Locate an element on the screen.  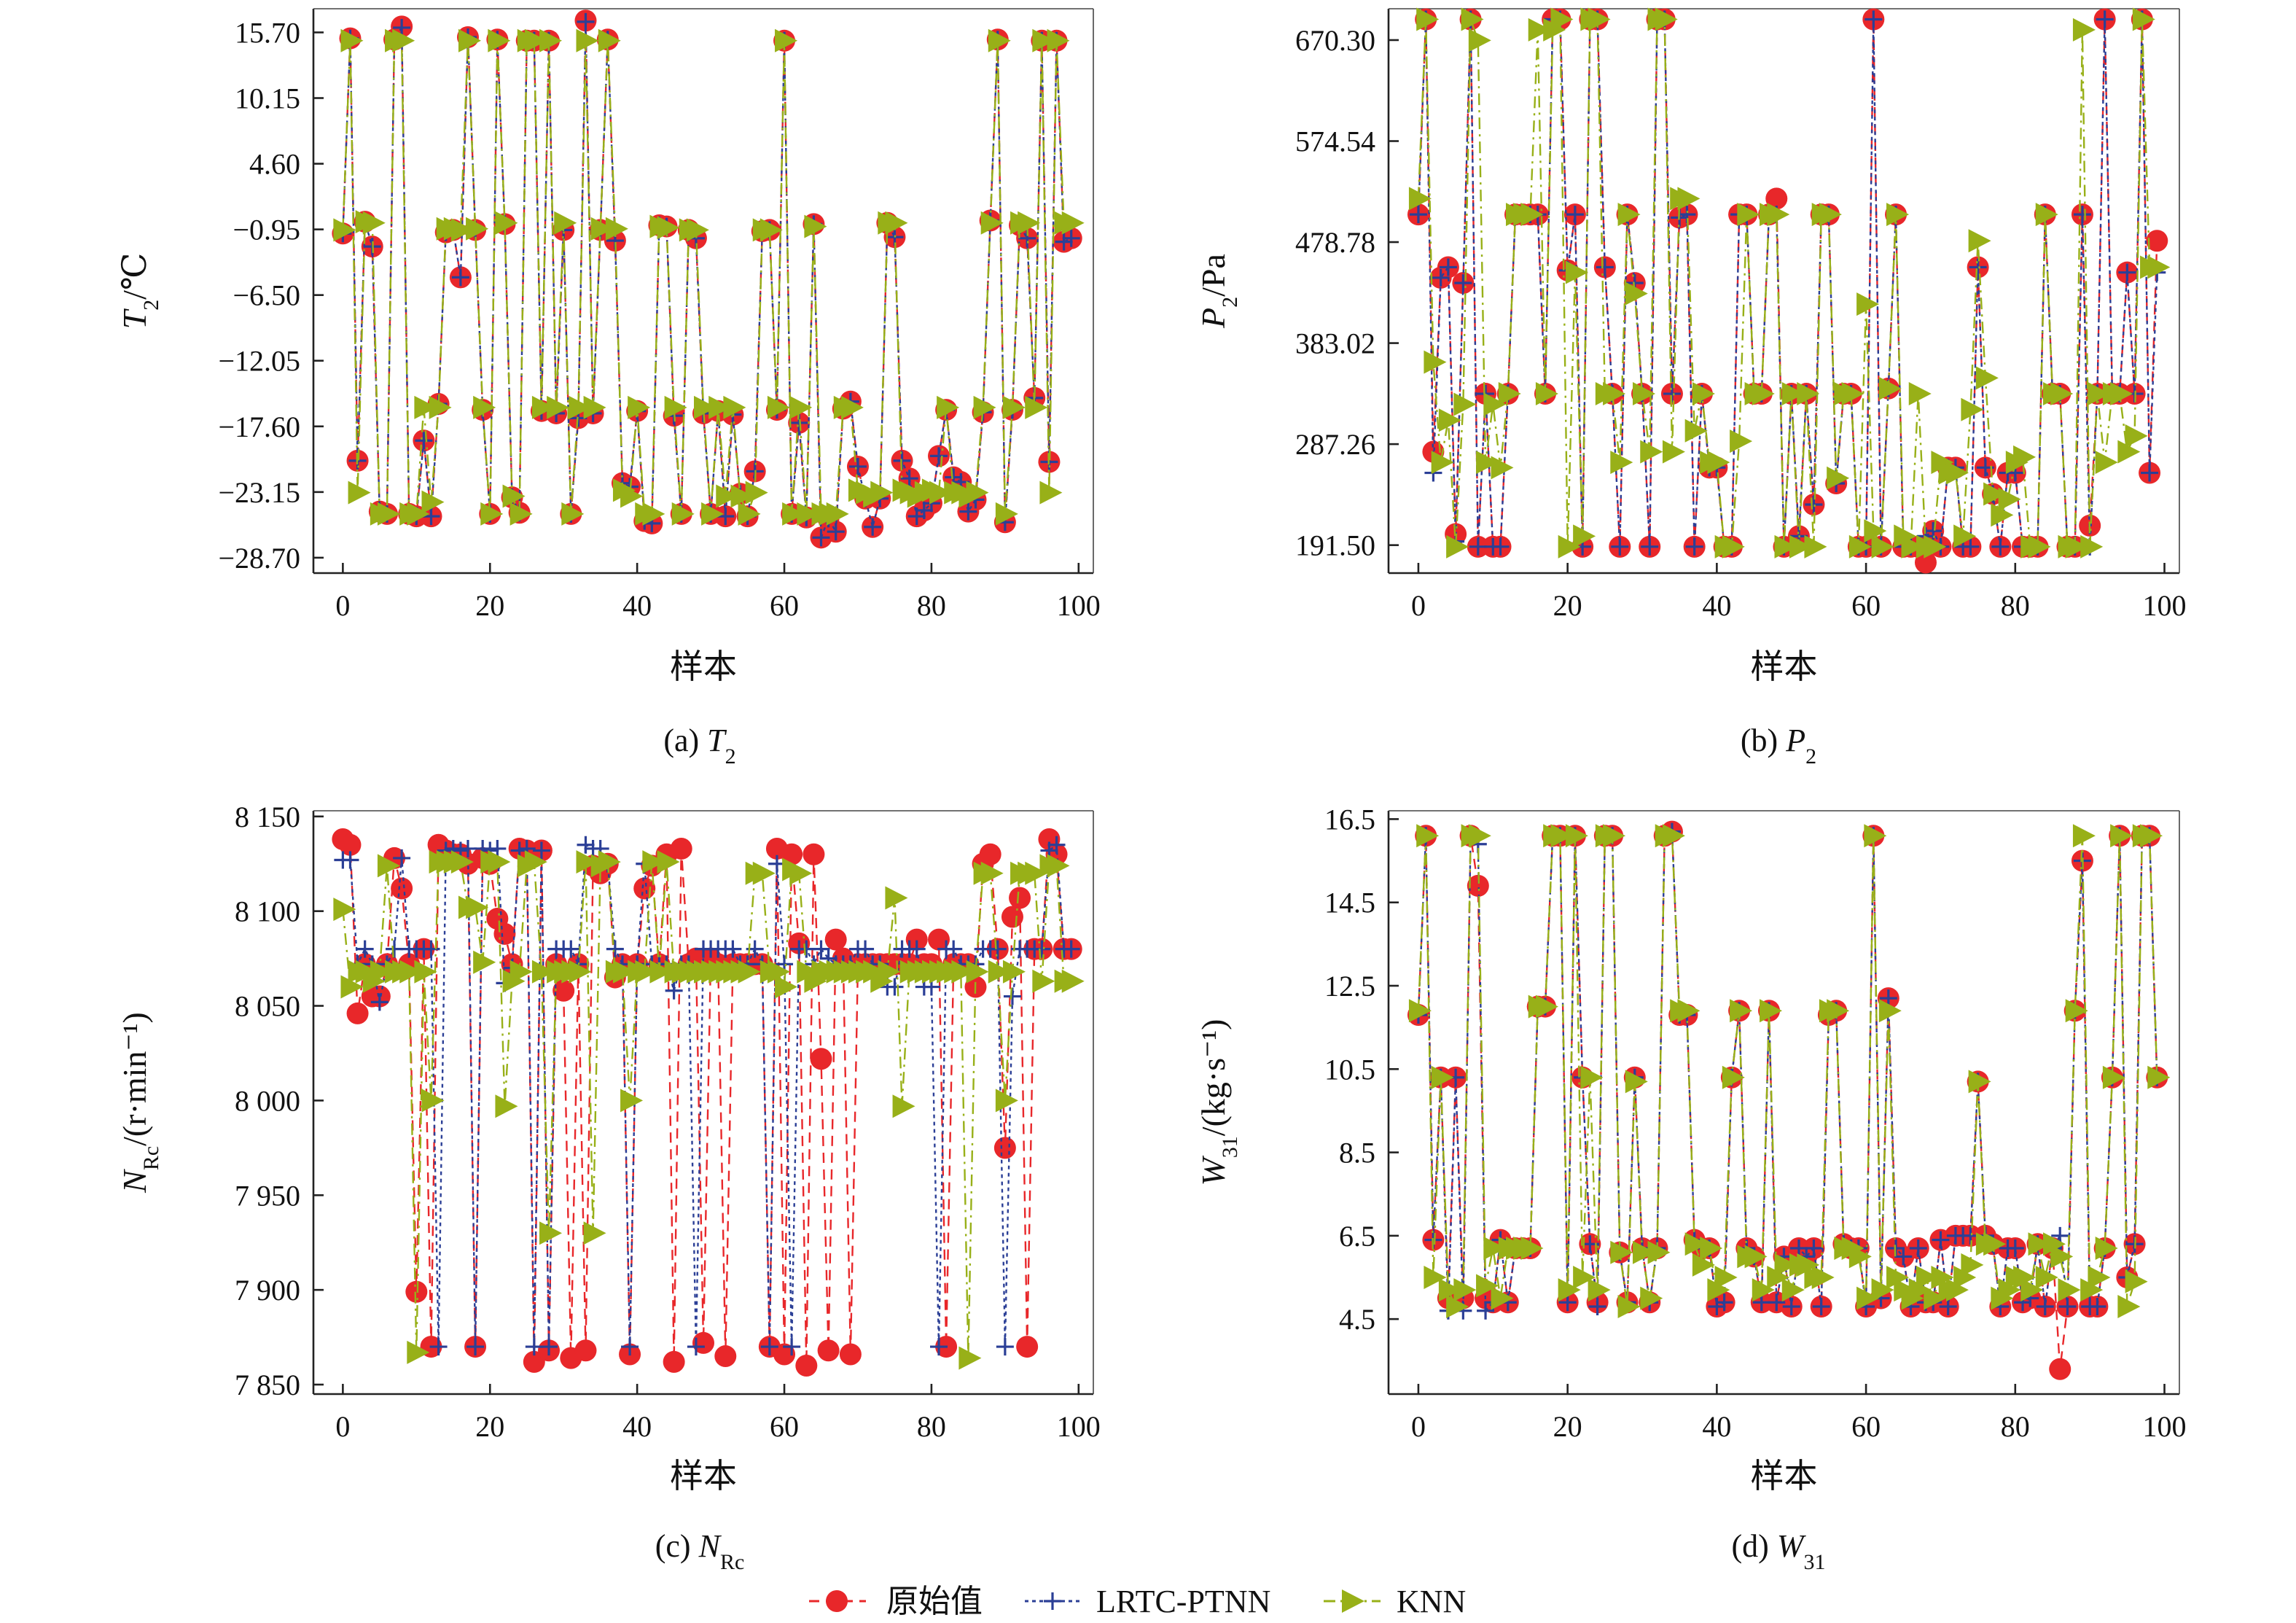
x-tick-label: 0 is located at coordinates (1419, 605).